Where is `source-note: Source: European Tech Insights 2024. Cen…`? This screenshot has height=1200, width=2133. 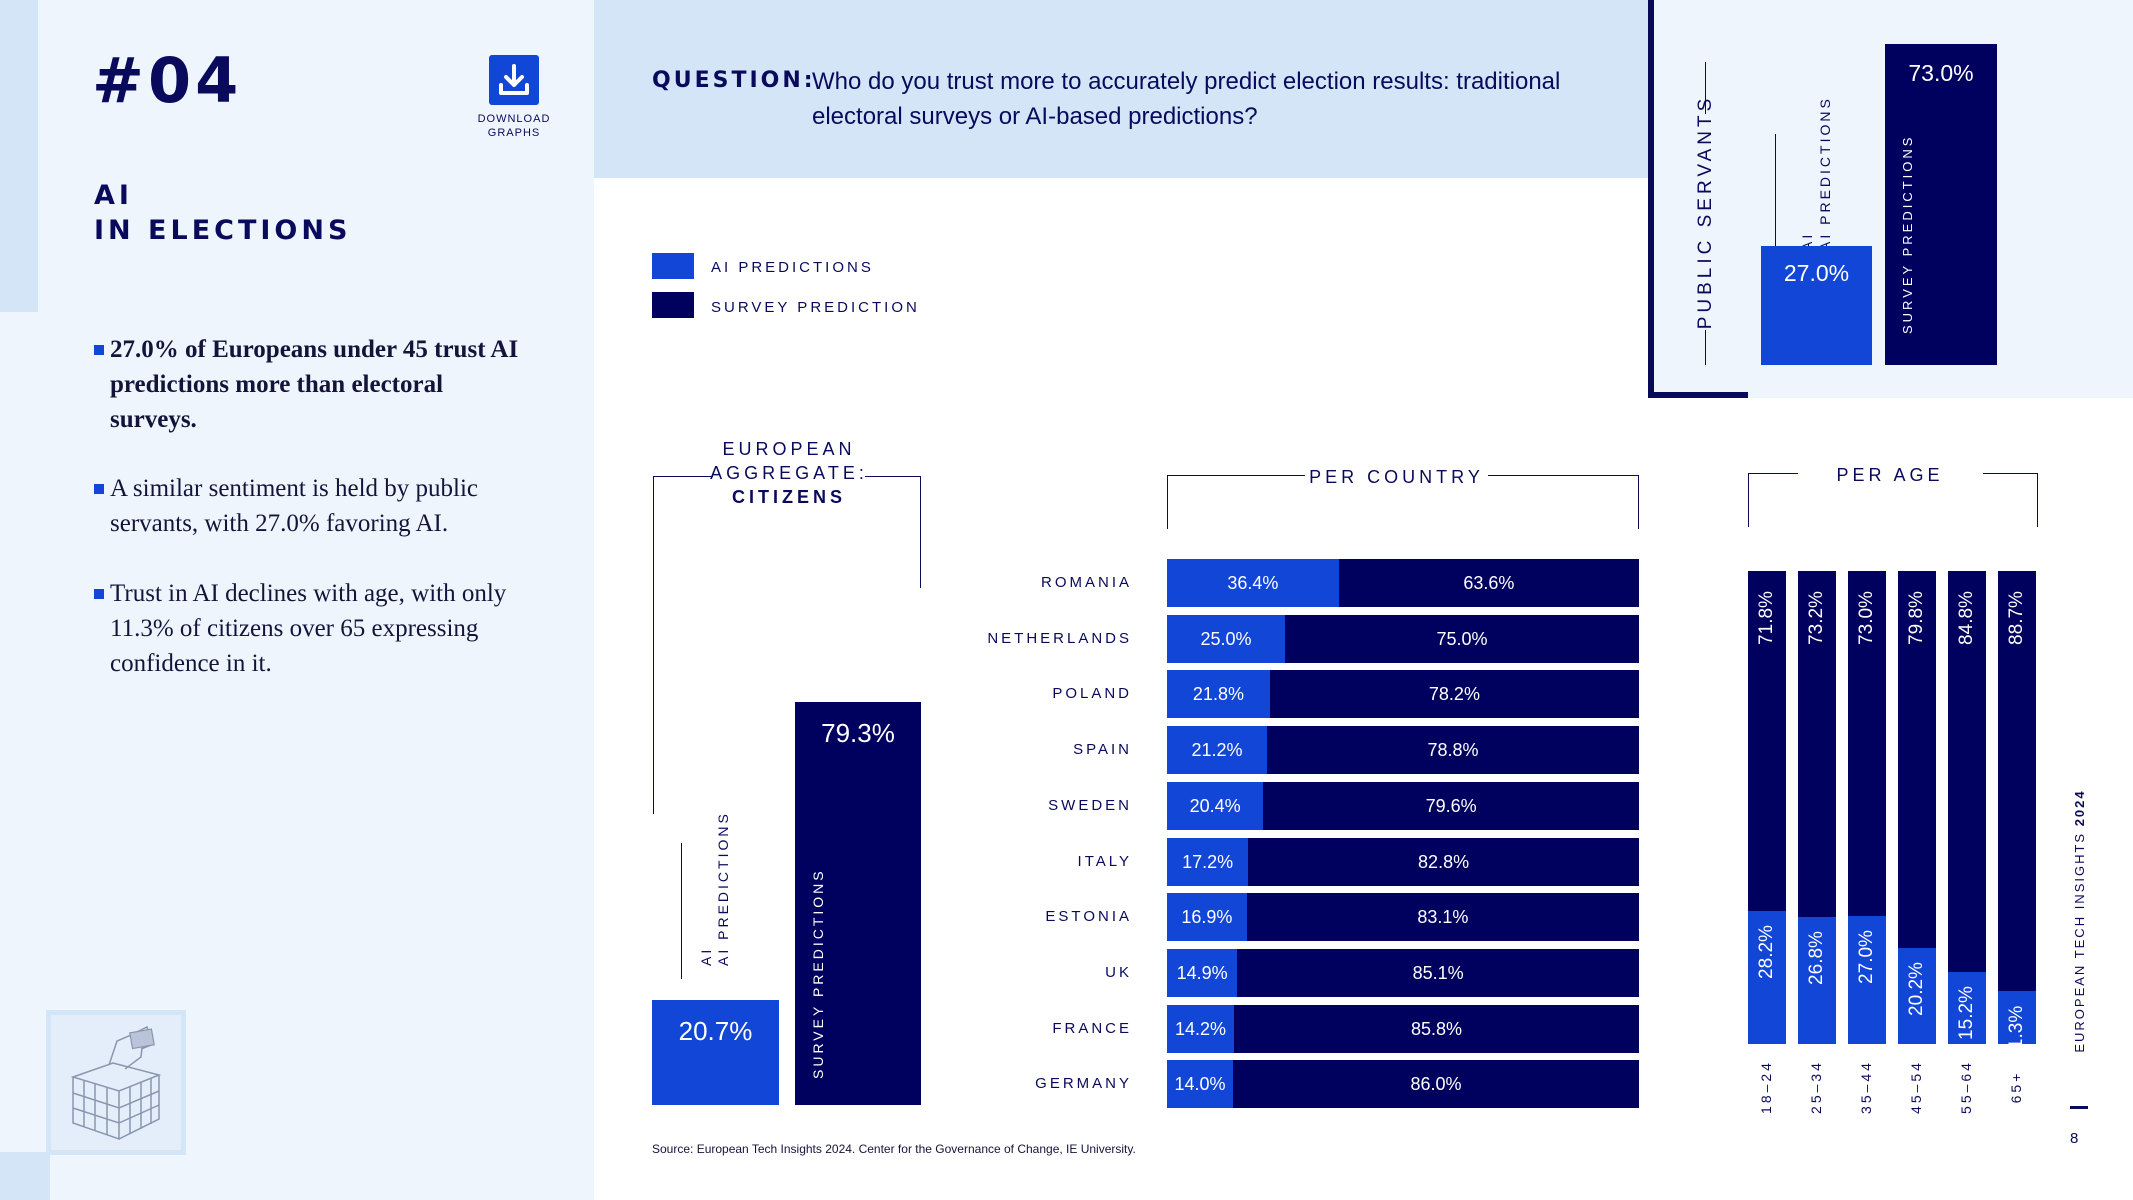 source-note: Source: European Tech Insights 2024. Cen… is located at coordinates (894, 1149).